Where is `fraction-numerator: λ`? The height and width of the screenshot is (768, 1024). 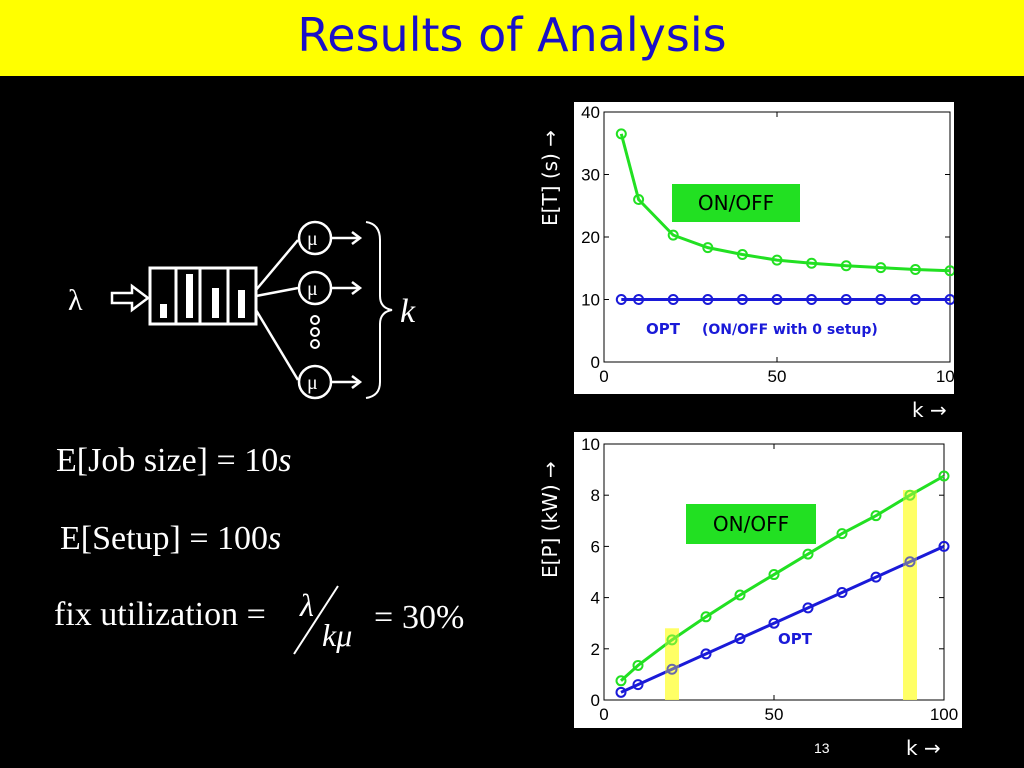
fraction-numerator: λ is located at coordinates (306, 605).